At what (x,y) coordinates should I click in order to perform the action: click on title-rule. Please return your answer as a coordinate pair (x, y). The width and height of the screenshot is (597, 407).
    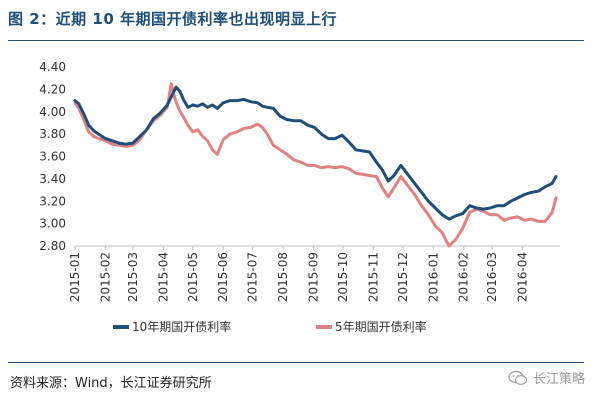
    Looking at the image, I should click on (296, 40).